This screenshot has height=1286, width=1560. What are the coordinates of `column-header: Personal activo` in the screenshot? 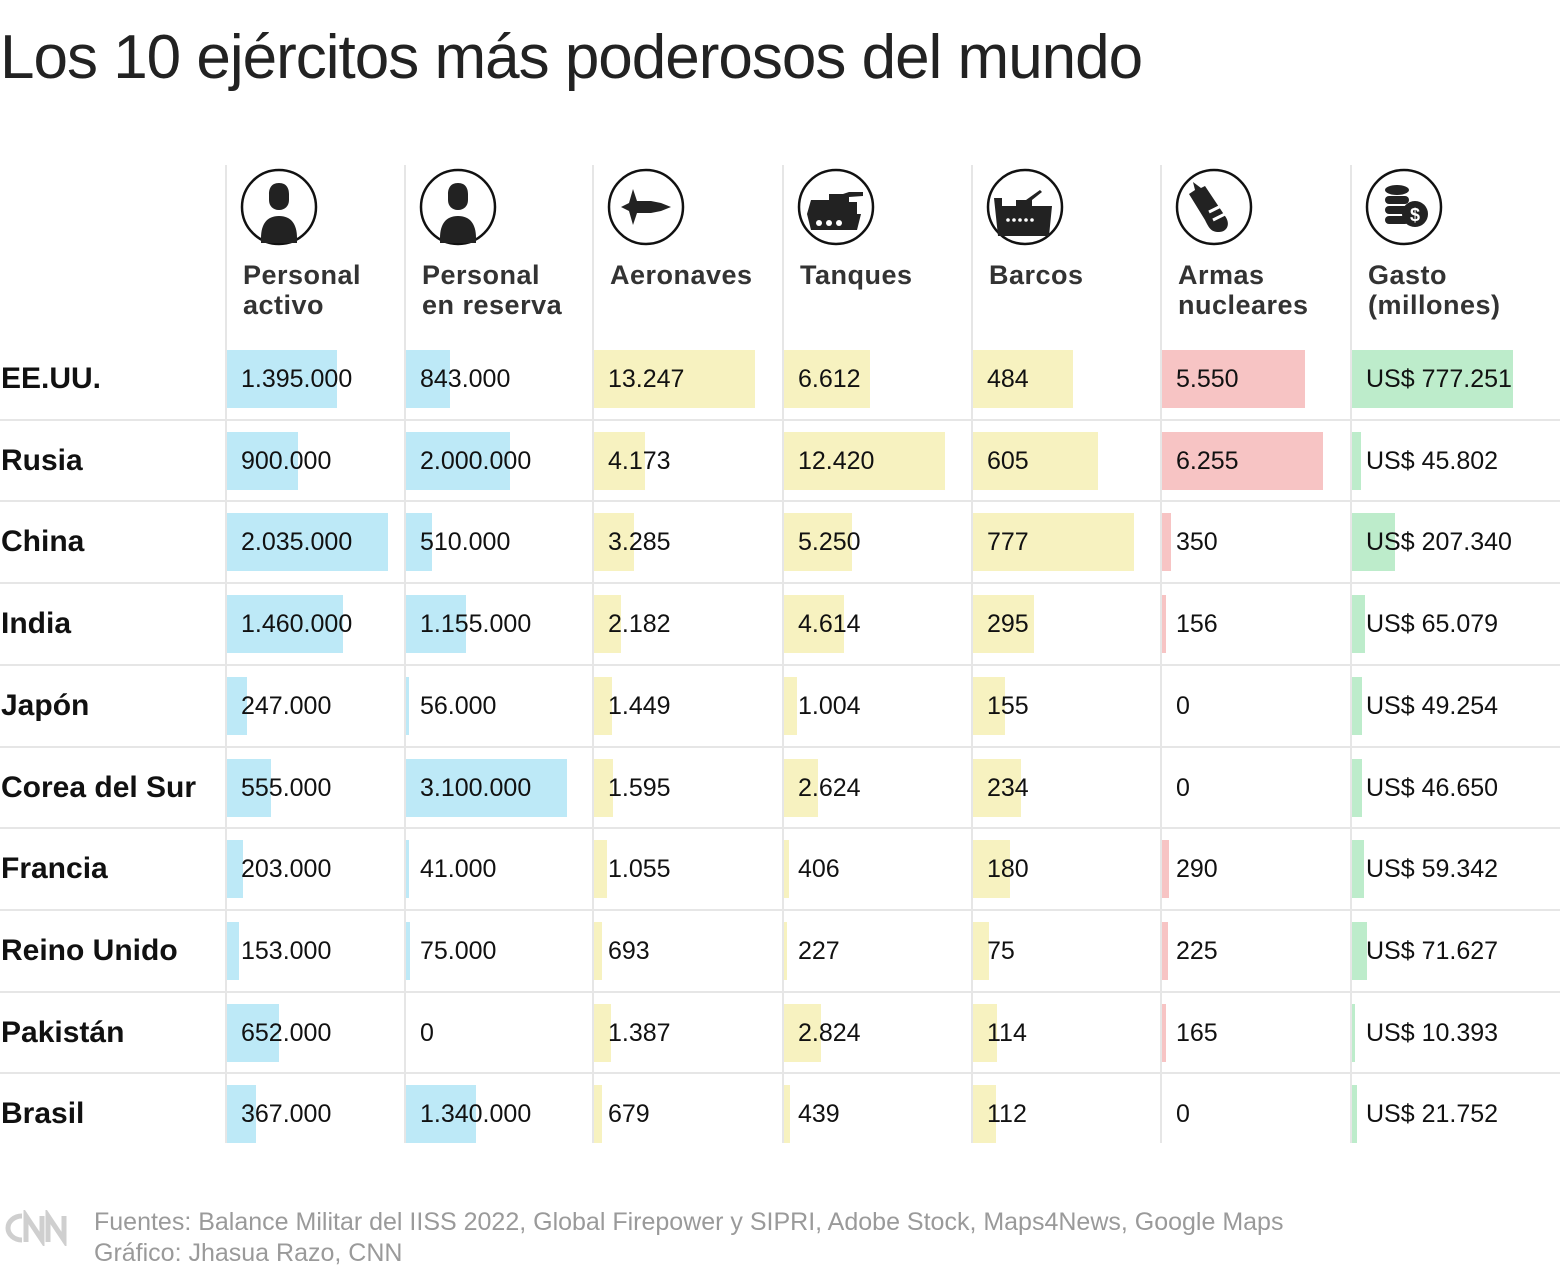 It's located at (302, 290).